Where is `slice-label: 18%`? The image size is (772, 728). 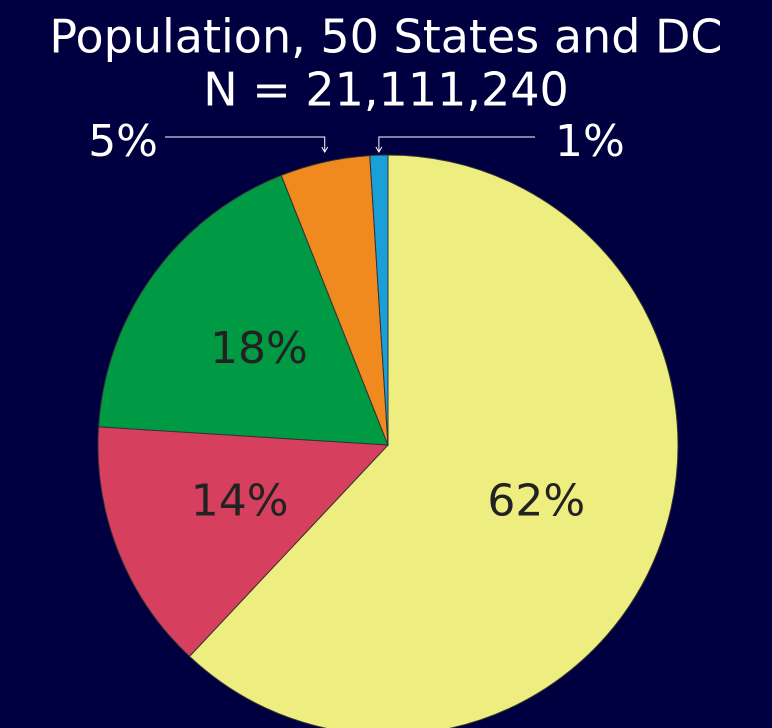
slice-label: 18% is located at coordinates (259, 348).